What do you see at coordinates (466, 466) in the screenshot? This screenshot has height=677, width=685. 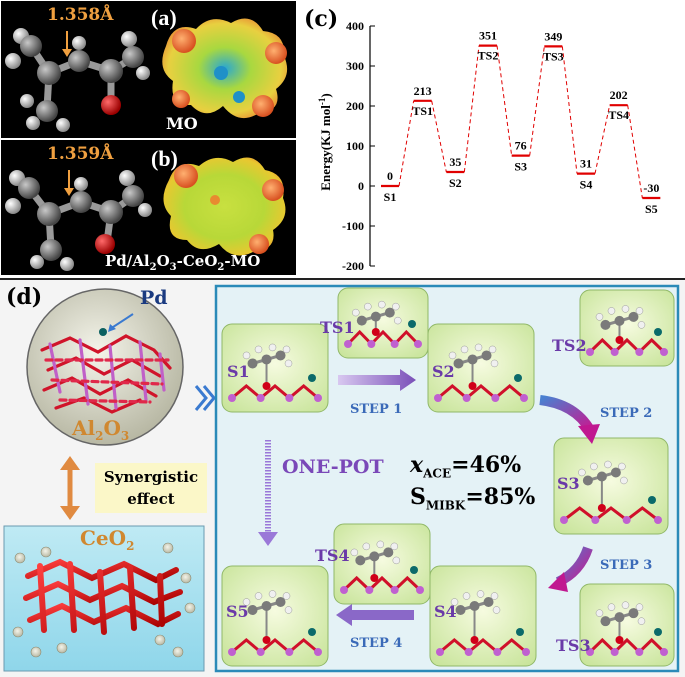 I see `x-ace-label: xACE=46%` at bounding box center [466, 466].